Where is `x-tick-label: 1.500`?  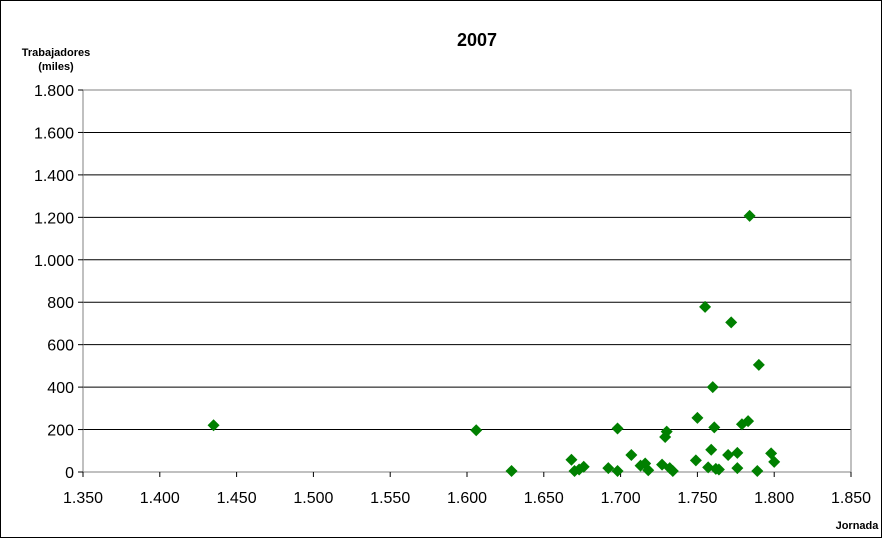 x-tick-label: 1.500 is located at coordinates (313, 498).